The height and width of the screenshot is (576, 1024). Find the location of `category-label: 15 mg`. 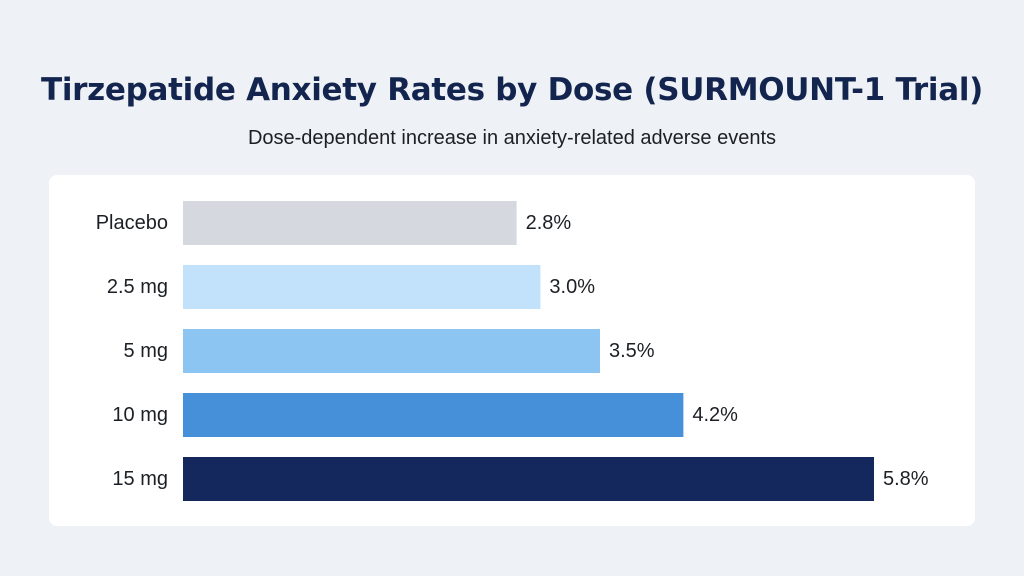

category-label: 15 mg is located at coordinates (140, 479).